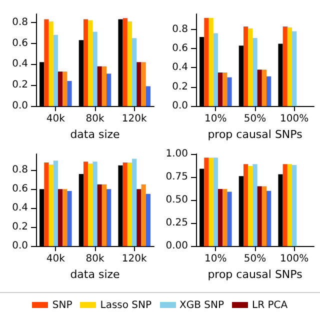 Image resolution: width=320 pixels, height=320 pixels. I want to click on legend-label: Lasso SNP, so click(126, 305).